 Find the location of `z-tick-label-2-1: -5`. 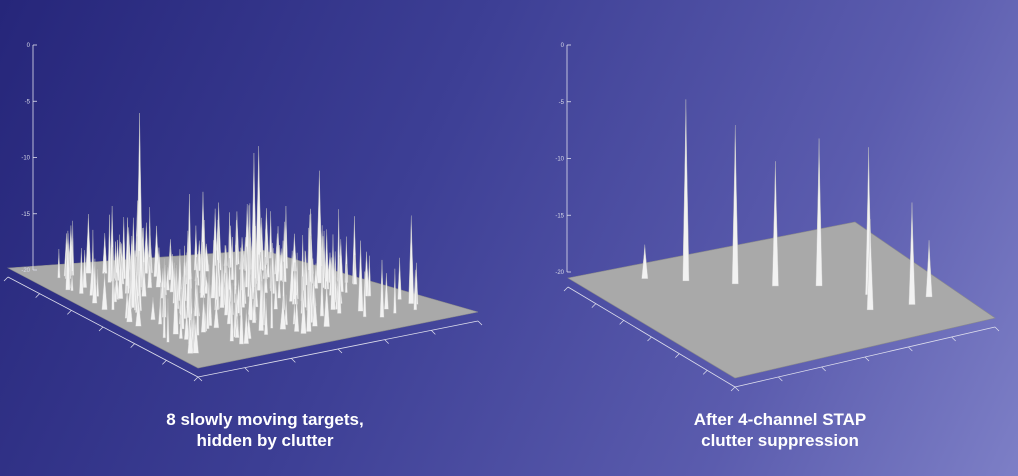

z-tick-label-2-1: -5 is located at coordinates (562, 103).